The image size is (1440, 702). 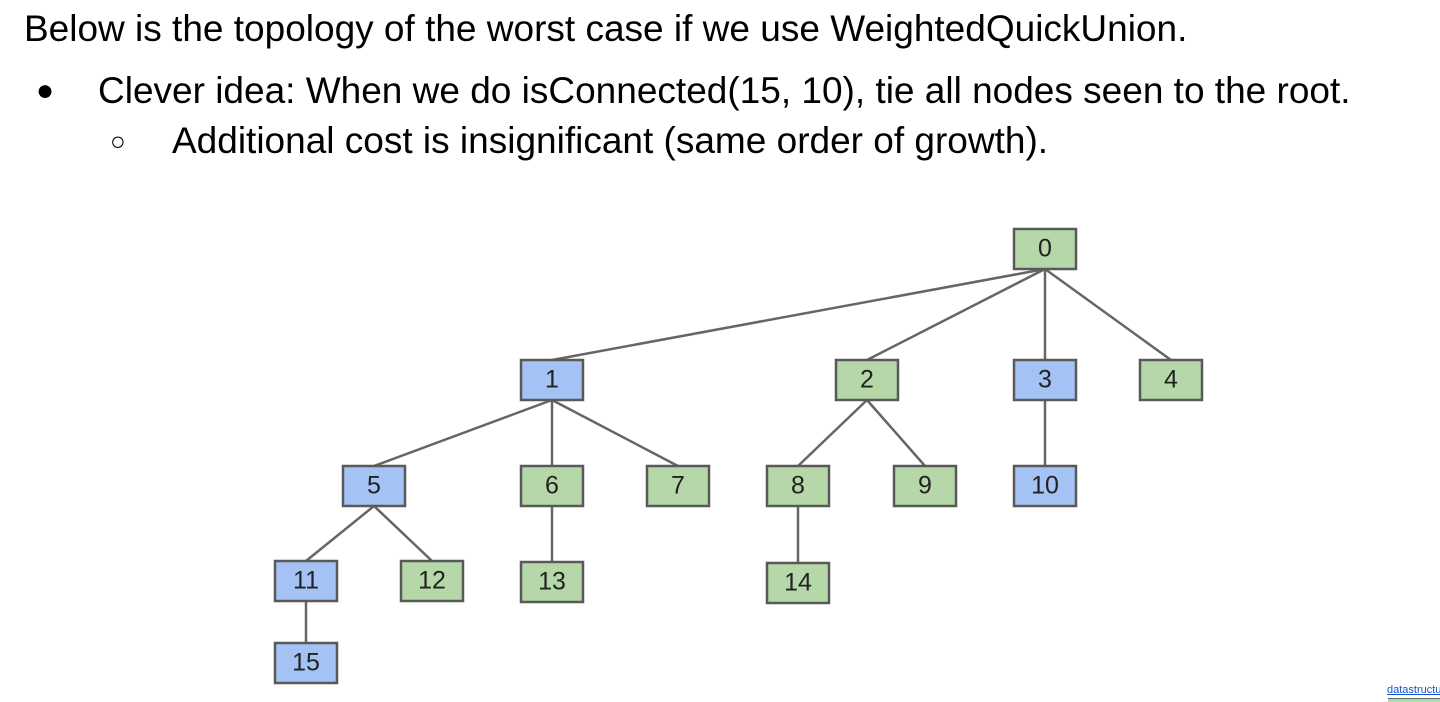 I want to click on tree-node-9: 9, so click(x=925, y=486).